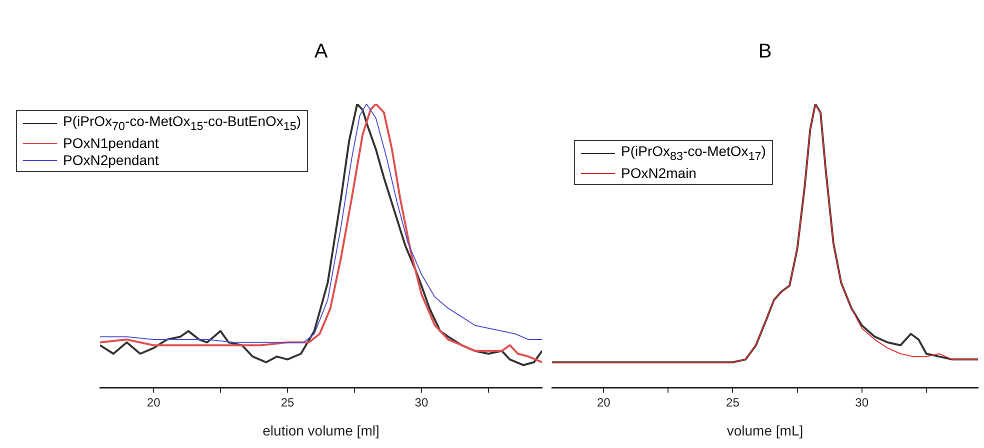 The width and height of the screenshot is (984, 448). Describe the element at coordinates (693, 154) in the screenshot. I see `legend-label: P(iPrOx$_{83}$-co-MetOx$_{17}$)` at that location.